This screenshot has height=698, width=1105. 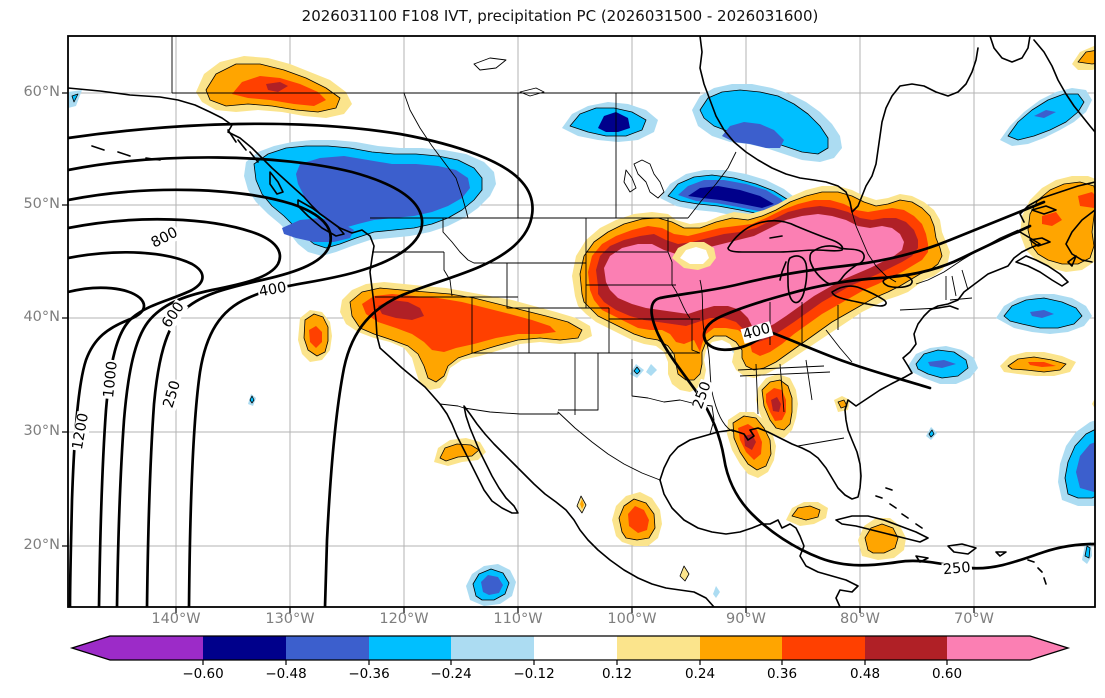 What do you see at coordinates (369, 674) in the screenshot?
I see `cbar-label-n036: −0.36` at bounding box center [369, 674].